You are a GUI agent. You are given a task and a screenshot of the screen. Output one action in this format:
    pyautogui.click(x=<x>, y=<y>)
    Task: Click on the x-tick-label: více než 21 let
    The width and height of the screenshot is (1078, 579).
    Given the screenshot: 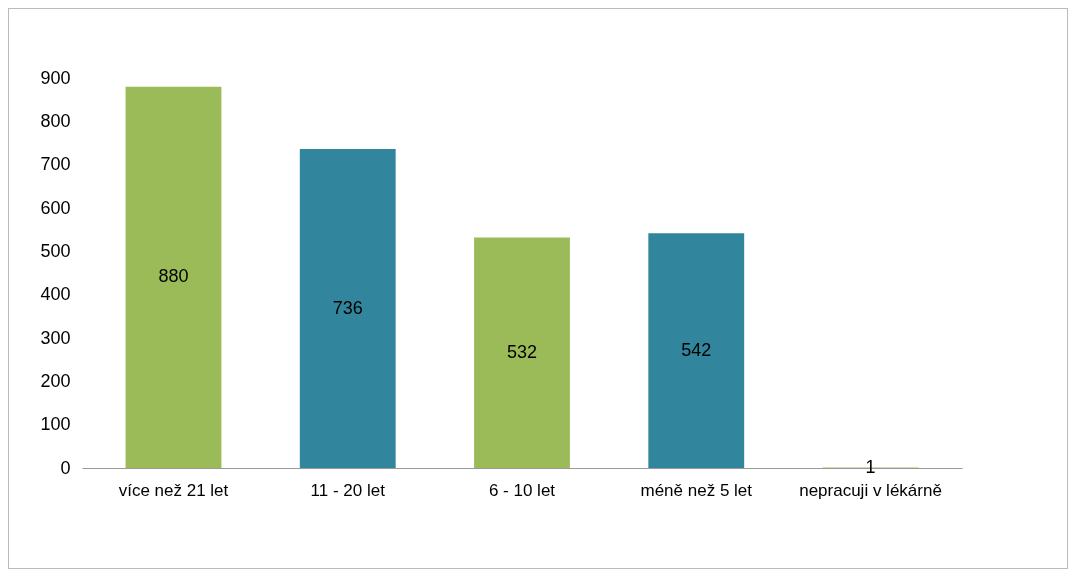 What is the action you would take?
    pyautogui.click(x=173, y=490)
    